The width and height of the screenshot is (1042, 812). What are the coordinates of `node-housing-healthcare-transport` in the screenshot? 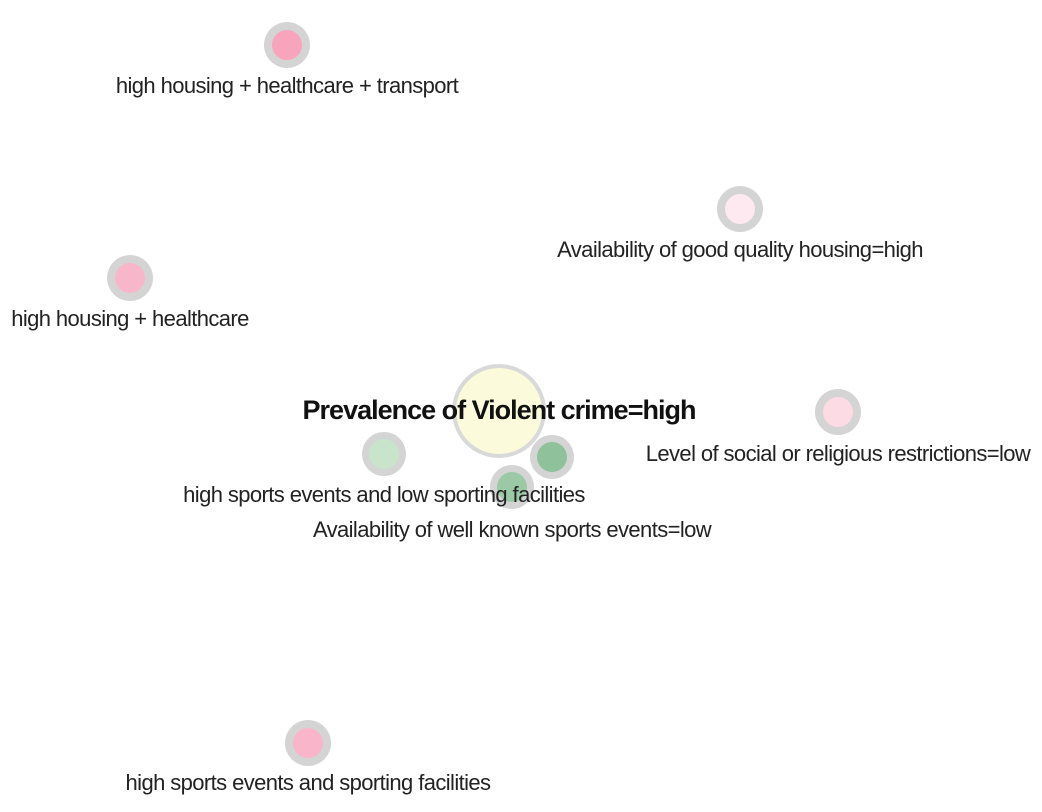 It's located at (287, 45).